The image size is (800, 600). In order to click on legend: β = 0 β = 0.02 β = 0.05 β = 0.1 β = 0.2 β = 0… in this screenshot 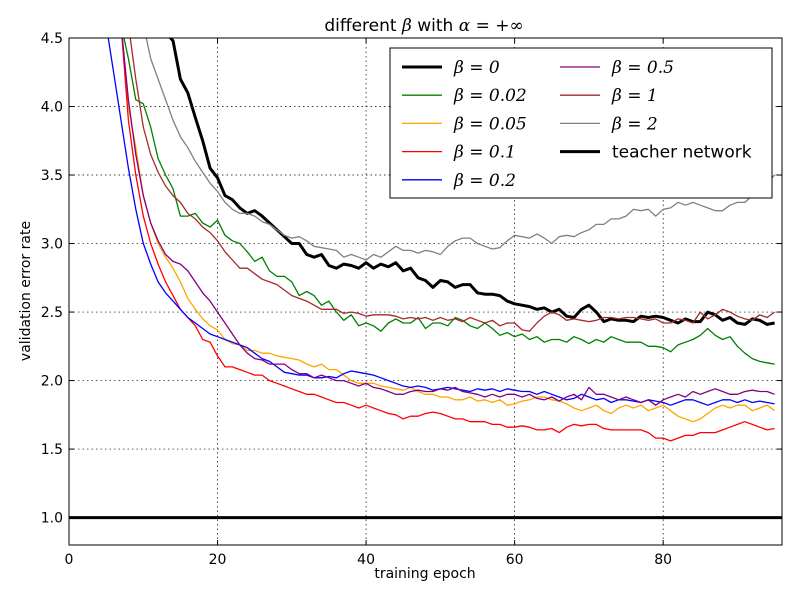, I will do `click(581, 123)`.